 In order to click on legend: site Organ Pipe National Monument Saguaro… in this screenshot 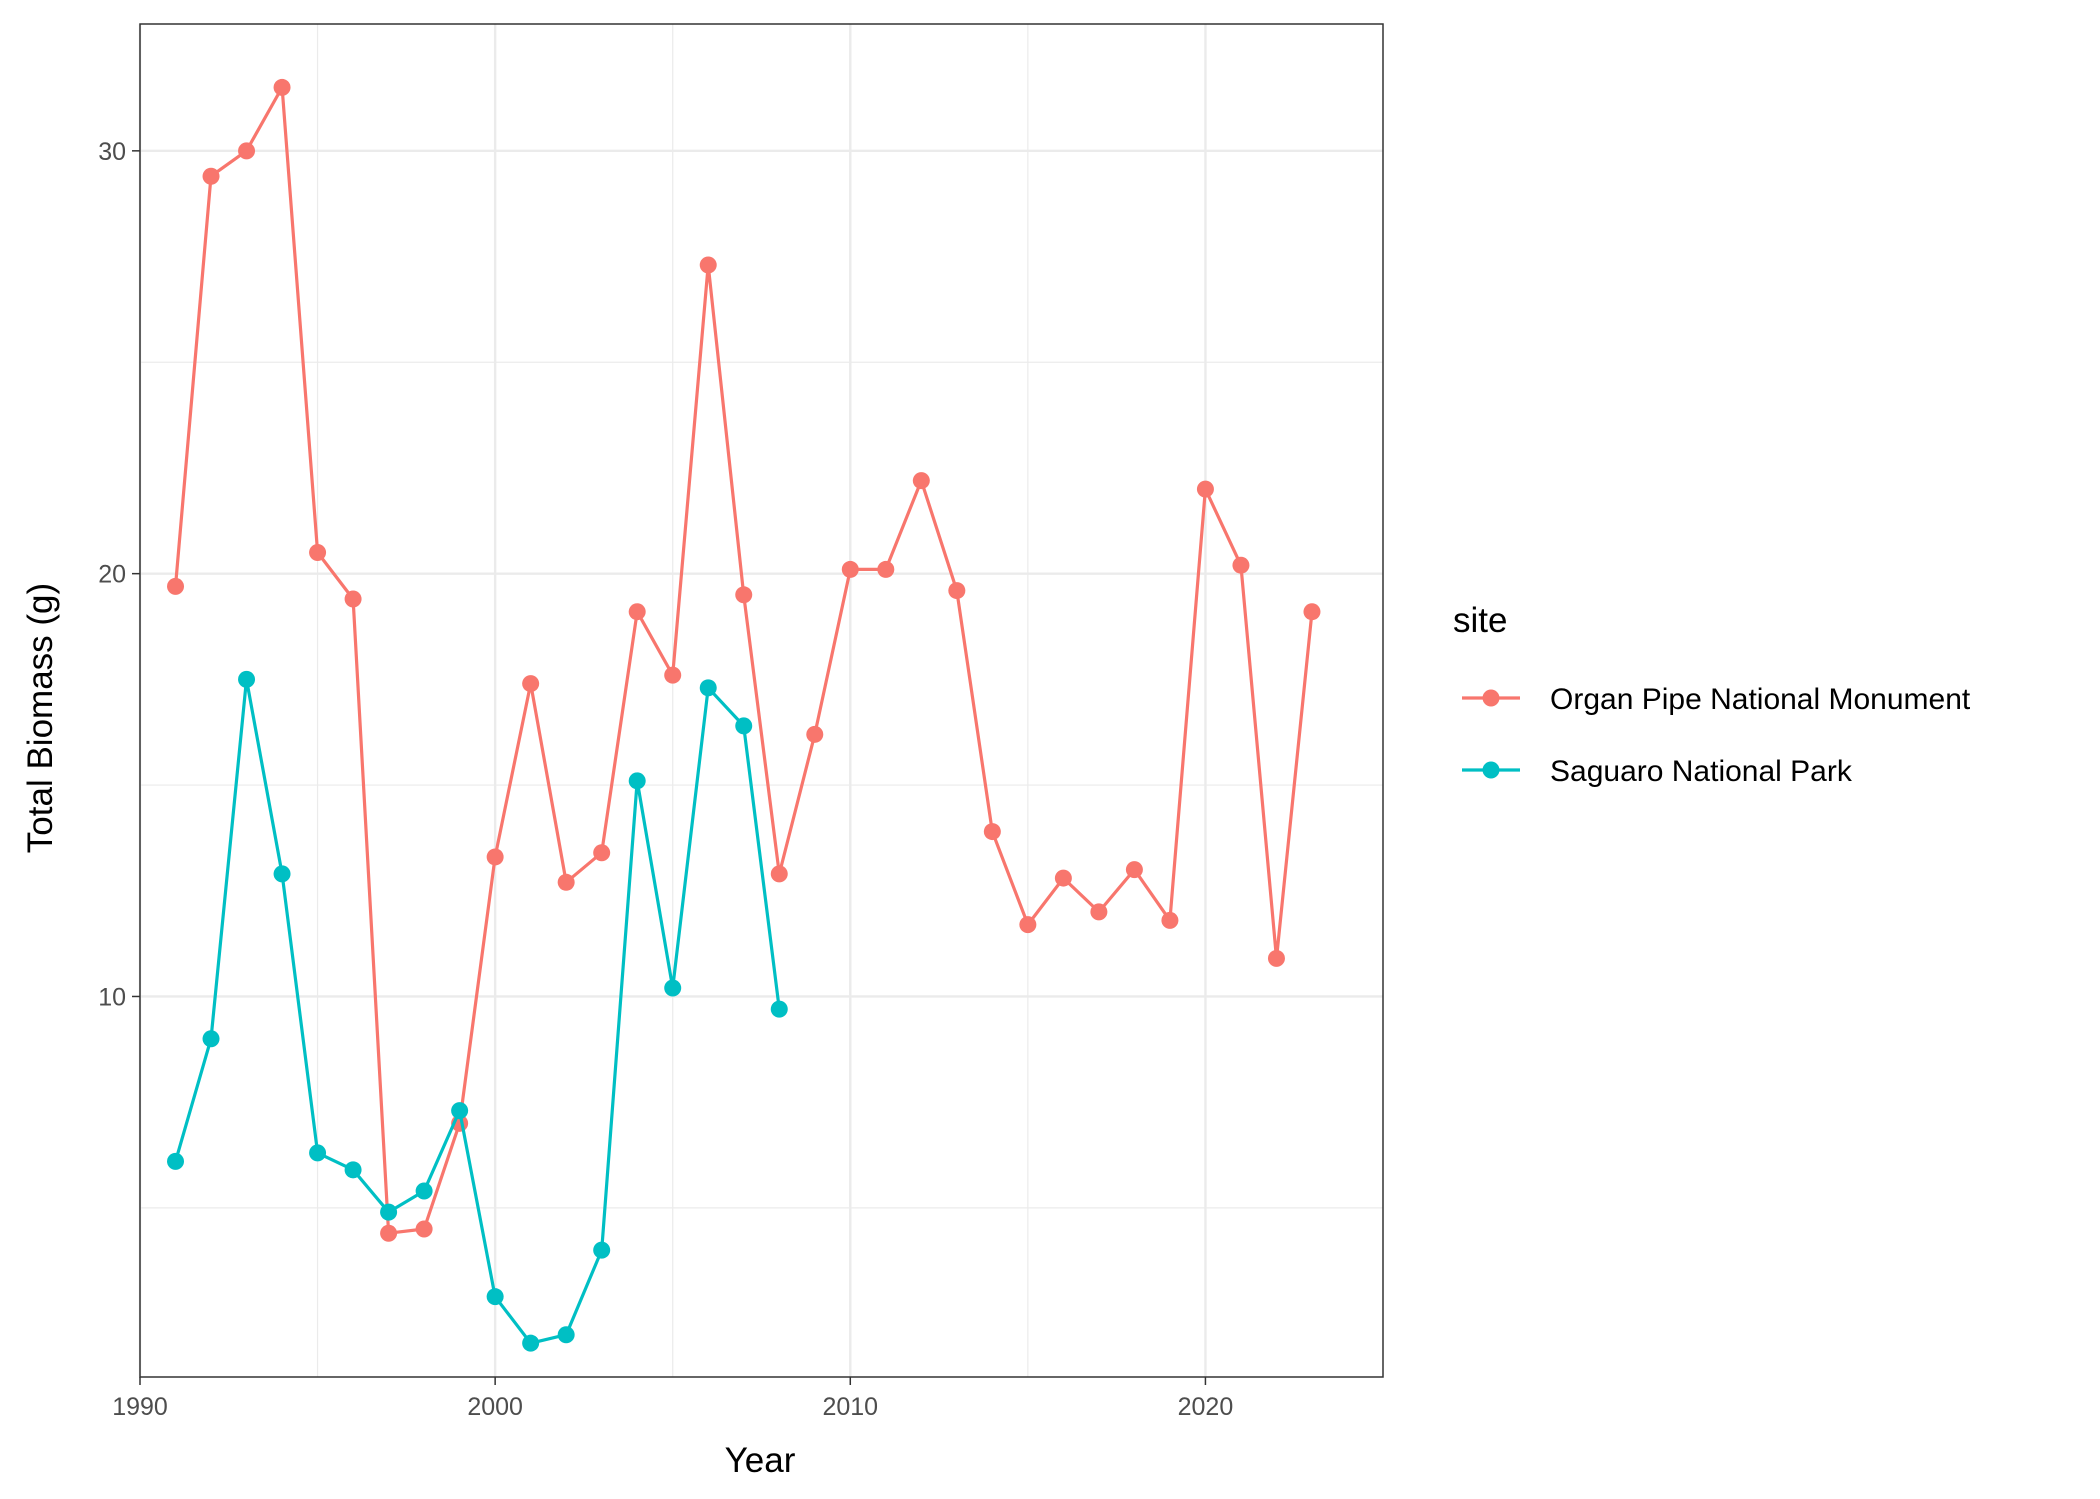, I will do `click(1712, 694)`.